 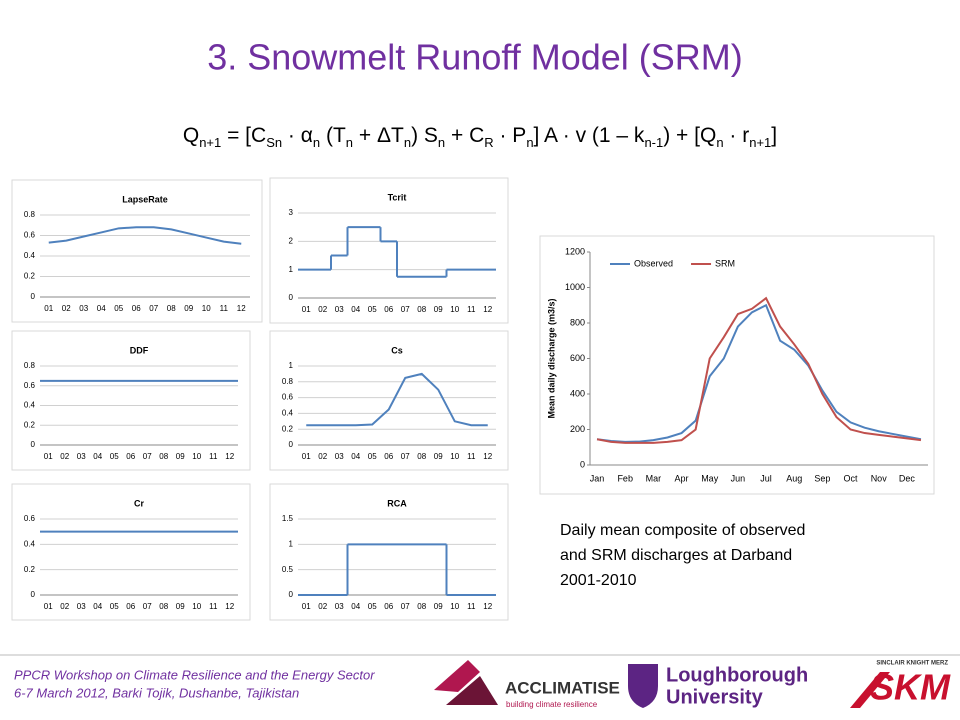 What do you see at coordinates (397, 350) in the screenshot?
I see `chart-title: Cs` at bounding box center [397, 350].